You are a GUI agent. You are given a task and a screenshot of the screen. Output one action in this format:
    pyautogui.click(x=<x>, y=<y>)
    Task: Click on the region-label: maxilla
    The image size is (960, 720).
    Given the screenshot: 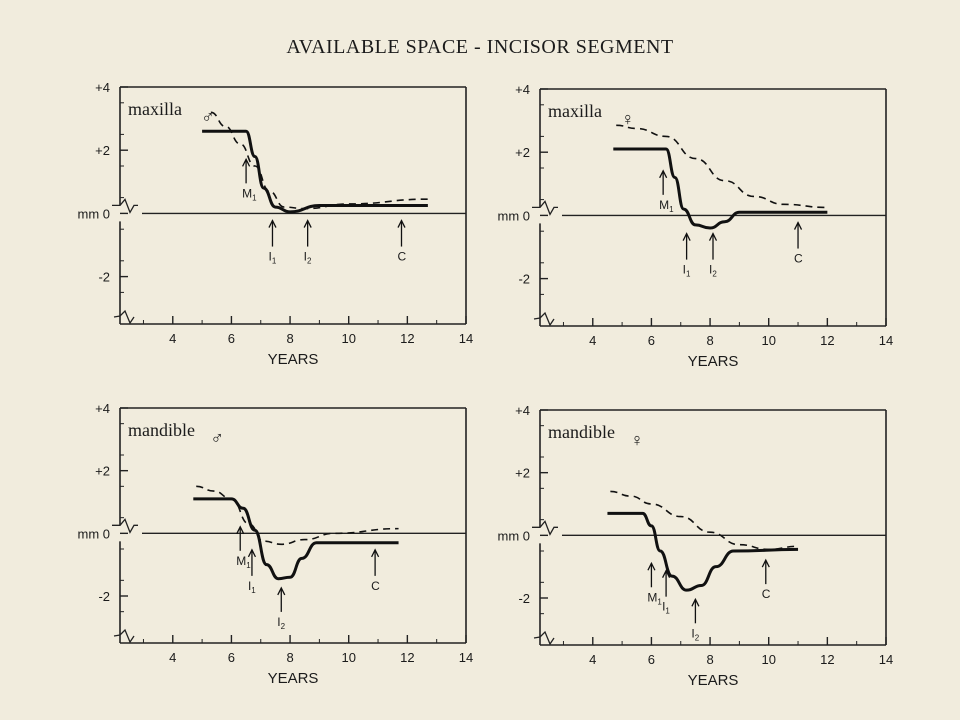 What is the action you would take?
    pyautogui.click(x=575, y=111)
    